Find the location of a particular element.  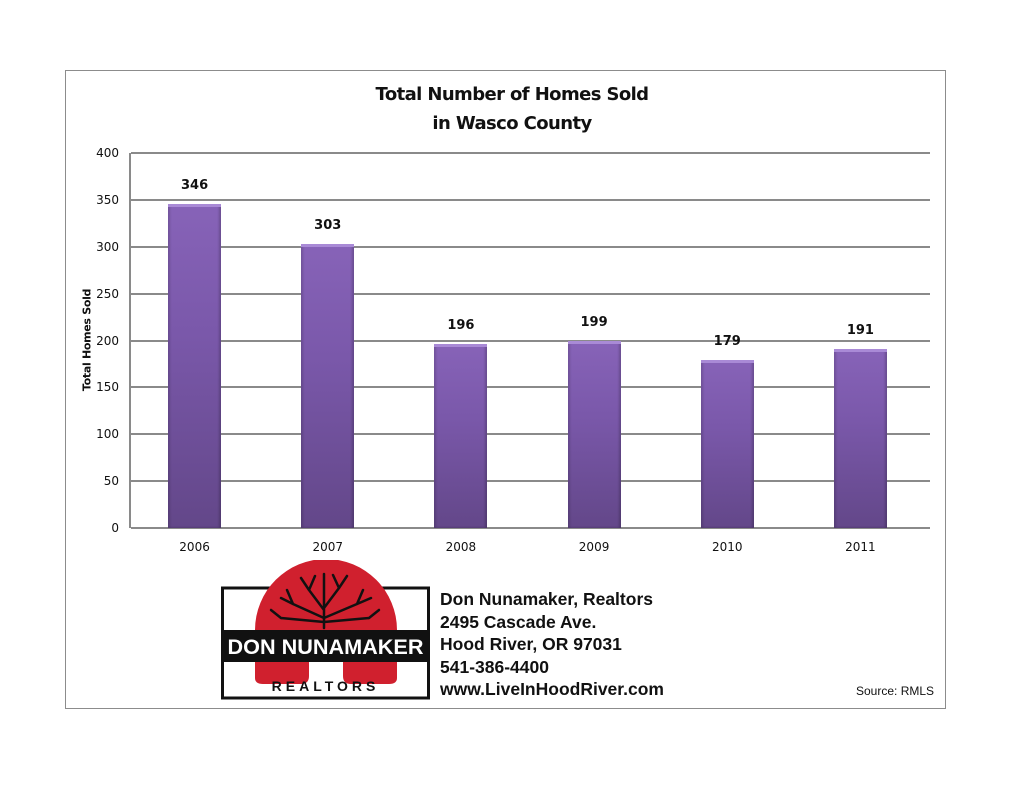

y-tick-label: 150 is located at coordinates (107, 387).